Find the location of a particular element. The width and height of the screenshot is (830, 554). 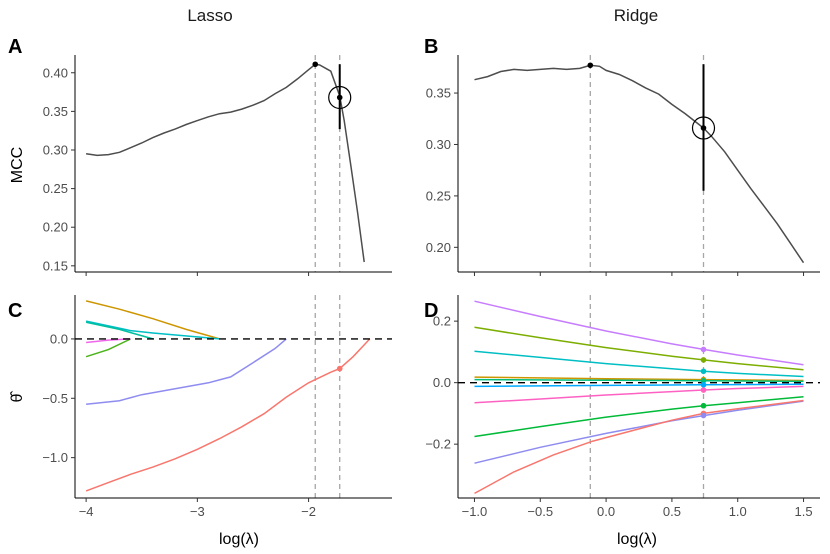

x-tick-label: 1.5 is located at coordinates (804, 511).